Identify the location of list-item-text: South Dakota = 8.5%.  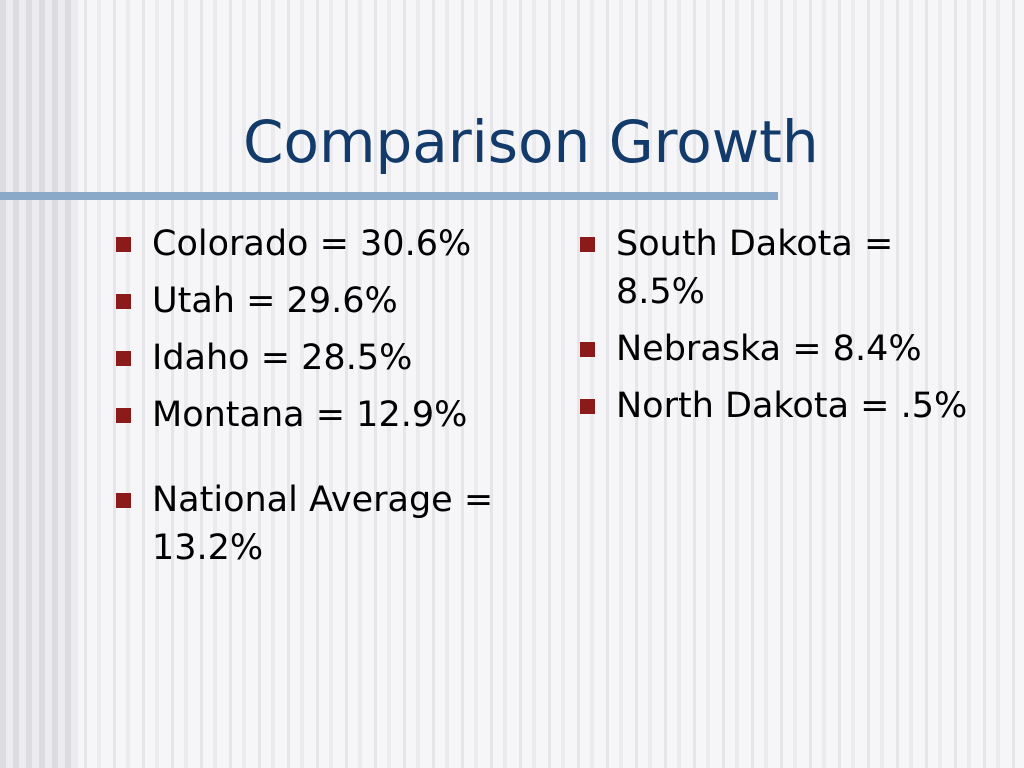
(755, 268).